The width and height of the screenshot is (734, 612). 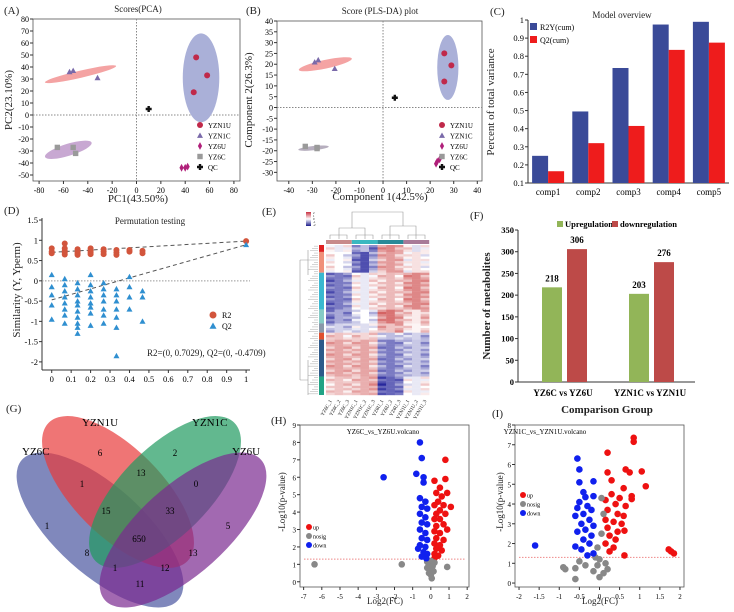 What do you see at coordinates (395, 597) in the screenshot?
I see `x-tick-label: -2` at bounding box center [395, 597].